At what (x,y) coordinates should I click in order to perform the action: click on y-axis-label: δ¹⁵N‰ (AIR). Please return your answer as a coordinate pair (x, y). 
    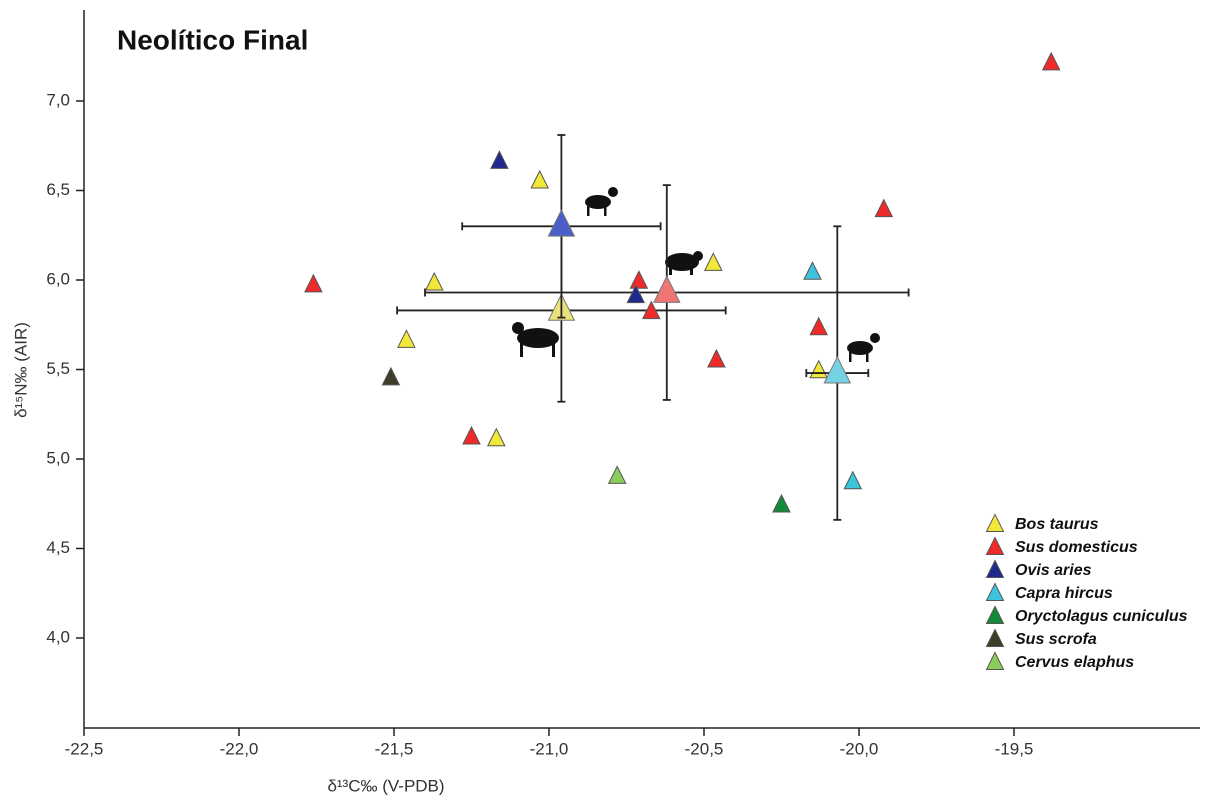
    Looking at the image, I should click on (20, 370).